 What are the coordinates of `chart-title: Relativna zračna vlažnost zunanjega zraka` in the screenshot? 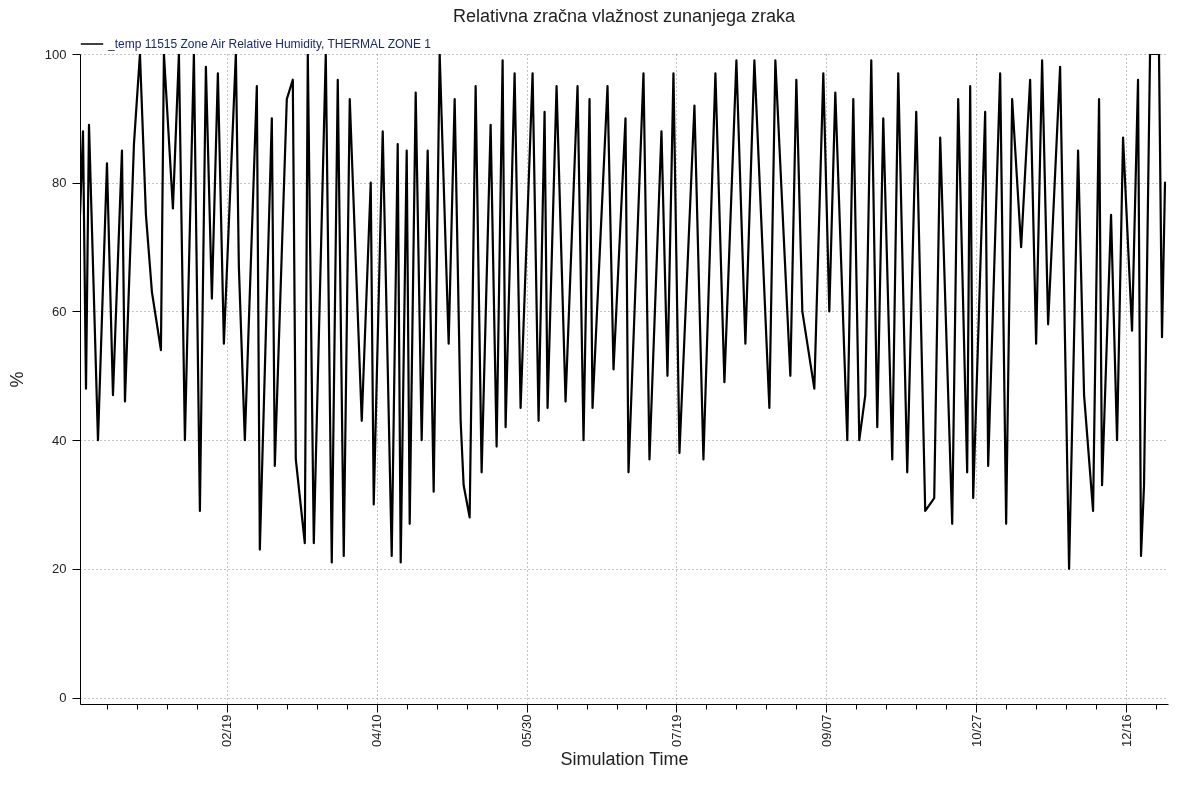 It's located at (624, 16).